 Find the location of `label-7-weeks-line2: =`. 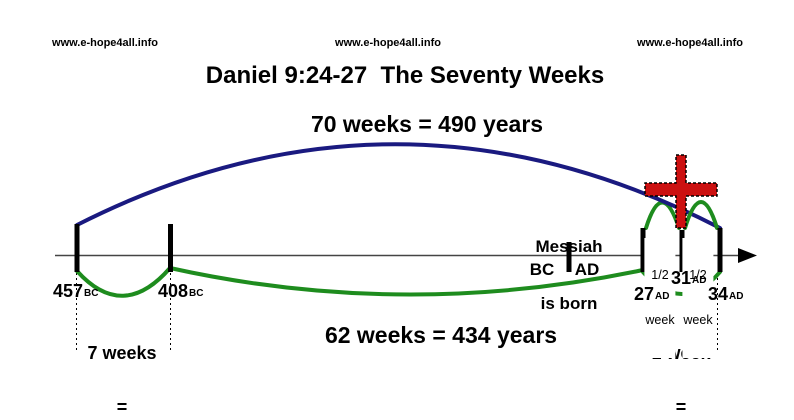

label-7-weeks-line2: = is located at coordinates (122, 407).